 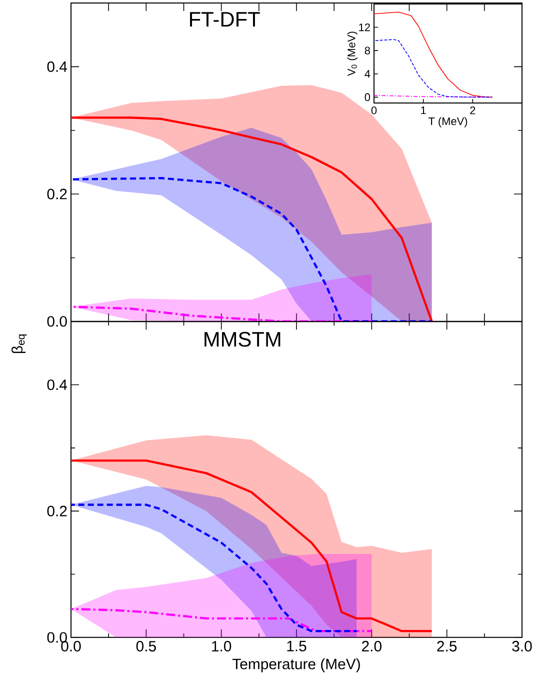 What do you see at coordinates (71, 646) in the screenshot?
I see `x-tick-label: 0.0` at bounding box center [71, 646].